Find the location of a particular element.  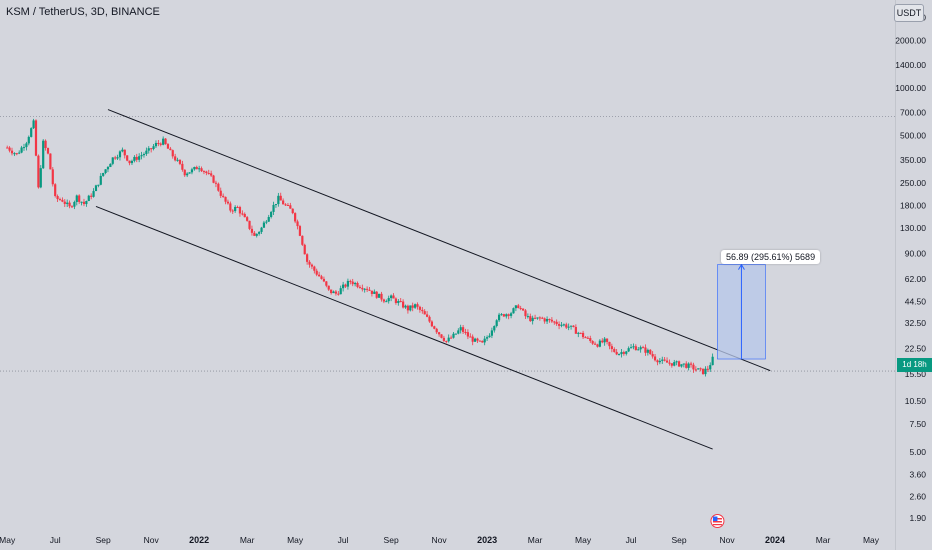

y-tick-label: 1.90 is located at coordinates (917, 518).